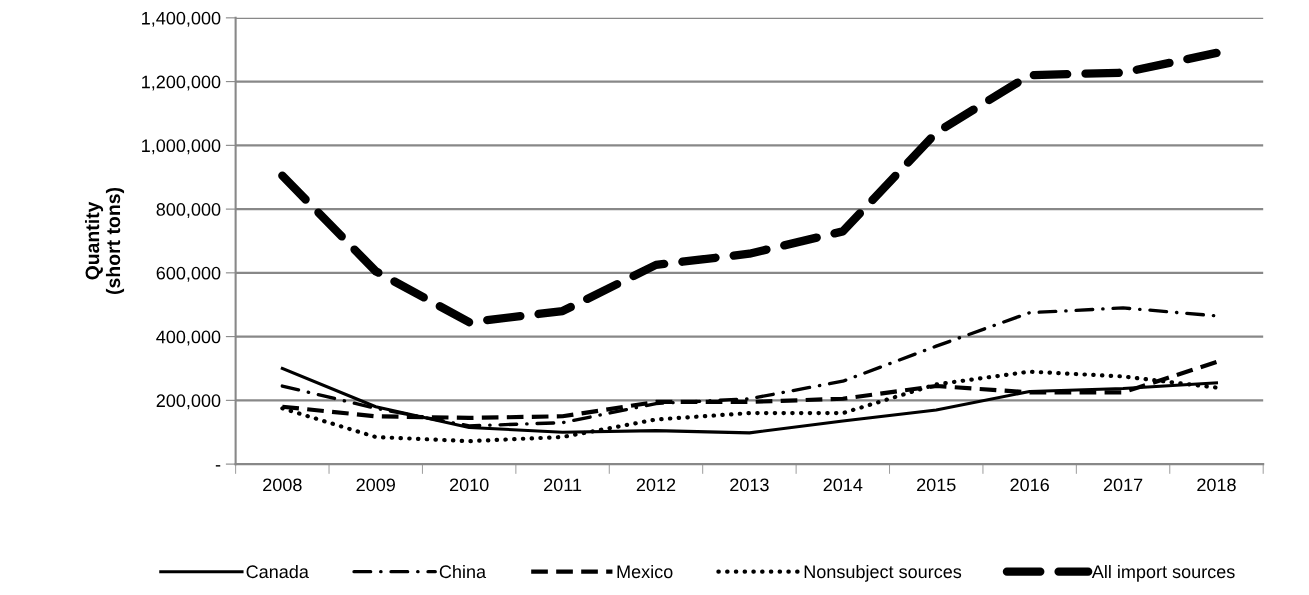 This screenshot has height=595, width=1309. What do you see at coordinates (1029, 485) in the screenshot?
I see `x-tick-label: 2016` at bounding box center [1029, 485].